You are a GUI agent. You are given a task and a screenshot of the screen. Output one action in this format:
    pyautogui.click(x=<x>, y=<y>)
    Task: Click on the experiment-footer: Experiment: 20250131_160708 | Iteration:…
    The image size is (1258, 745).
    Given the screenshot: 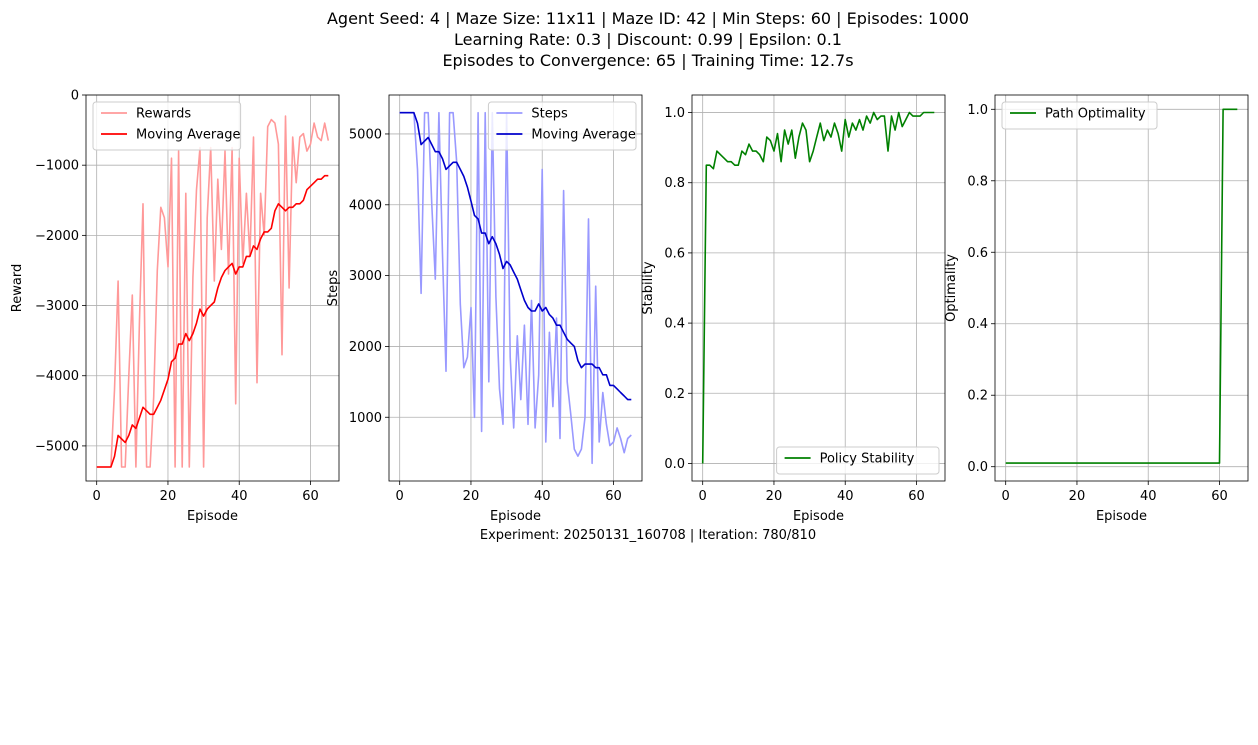 What is the action you would take?
    pyautogui.click(x=648, y=535)
    